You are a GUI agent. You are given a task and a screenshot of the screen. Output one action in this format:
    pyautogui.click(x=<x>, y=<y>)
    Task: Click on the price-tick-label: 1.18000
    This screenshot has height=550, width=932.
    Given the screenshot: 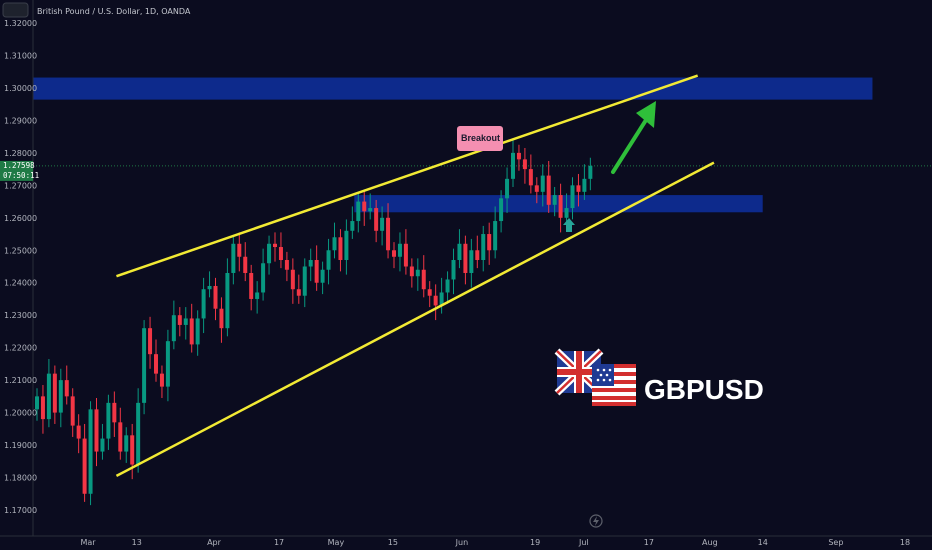 What is the action you would take?
    pyautogui.click(x=20, y=478)
    